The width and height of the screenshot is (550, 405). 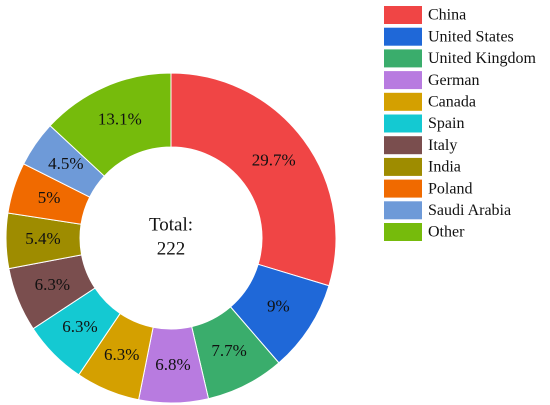 What do you see at coordinates (471, 36) in the screenshot?
I see `legend-label: United States` at bounding box center [471, 36].